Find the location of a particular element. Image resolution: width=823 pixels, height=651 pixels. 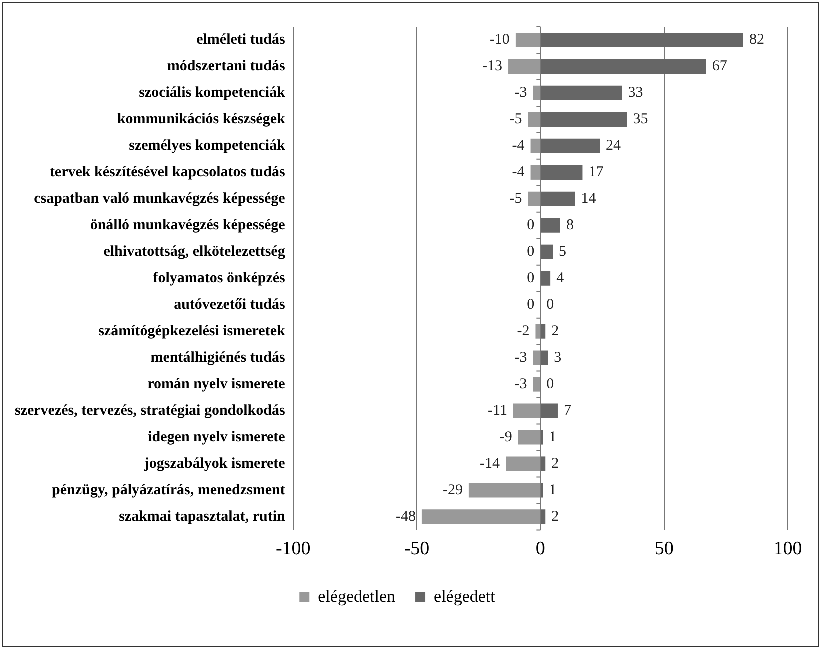

y-tick-label: pénzügy, pályázatírás, menedzsment is located at coordinates (169, 490).